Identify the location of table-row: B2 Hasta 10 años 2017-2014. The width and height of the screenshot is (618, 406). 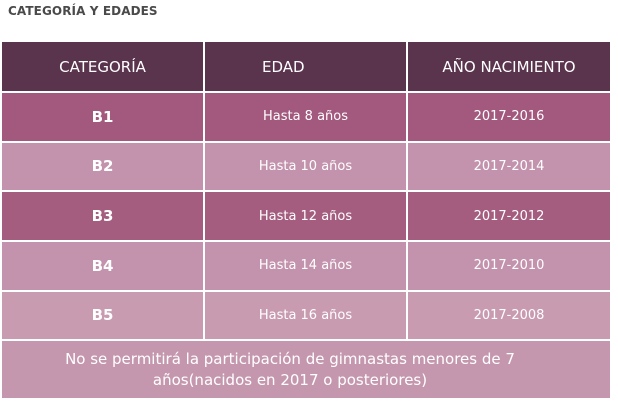
(306, 166).